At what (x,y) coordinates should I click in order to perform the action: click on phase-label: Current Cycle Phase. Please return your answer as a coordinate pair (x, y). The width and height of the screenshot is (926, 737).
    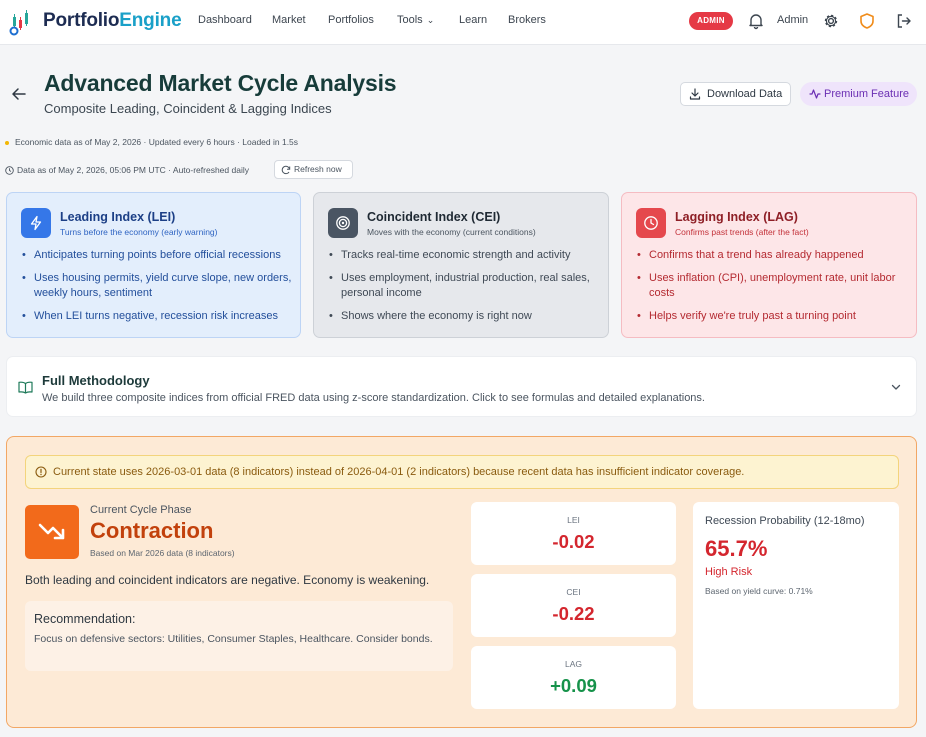
    Looking at the image, I should click on (141, 510).